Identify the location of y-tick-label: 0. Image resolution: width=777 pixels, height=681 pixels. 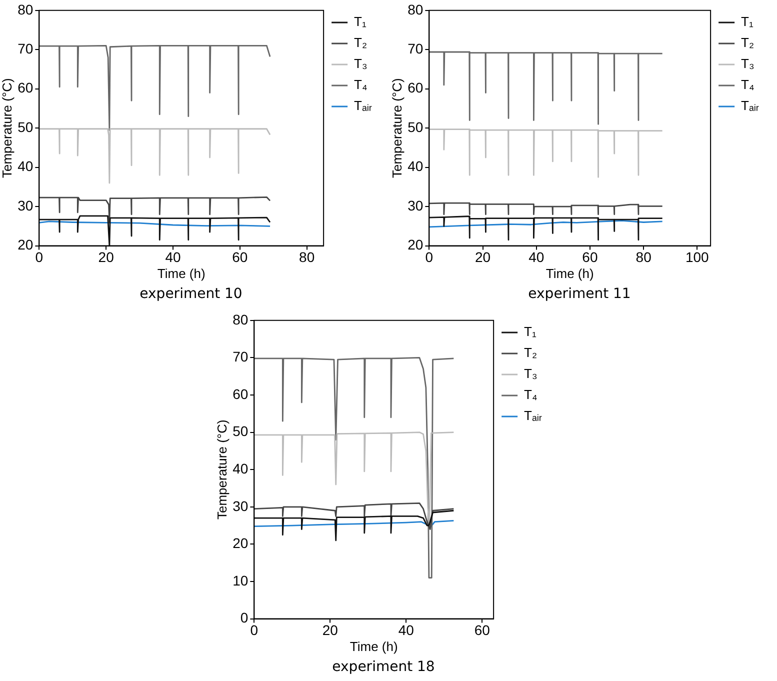
(244, 618).